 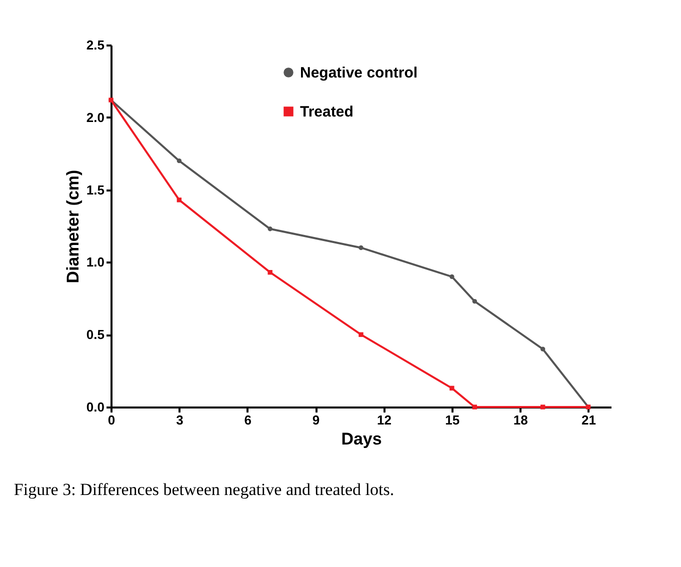 What do you see at coordinates (95, 262) in the screenshot?
I see `y-tick-label: 1.0` at bounding box center [95, 262].